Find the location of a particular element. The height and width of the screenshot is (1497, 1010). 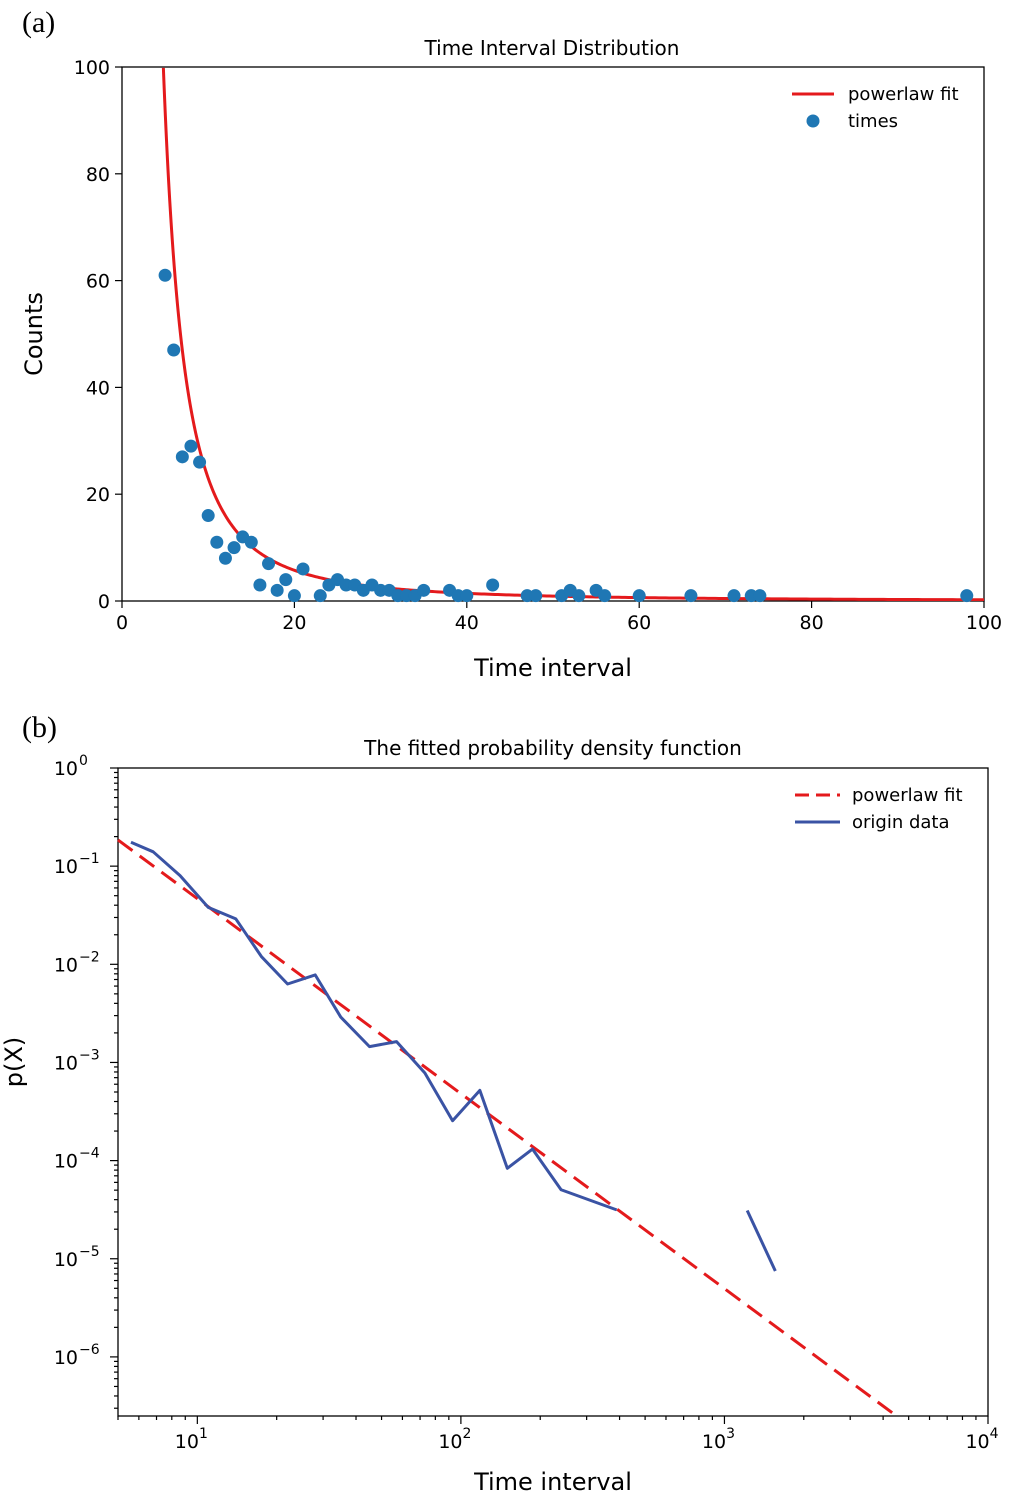

legend-origin-label: origin data is located at coordinates (901, 822).